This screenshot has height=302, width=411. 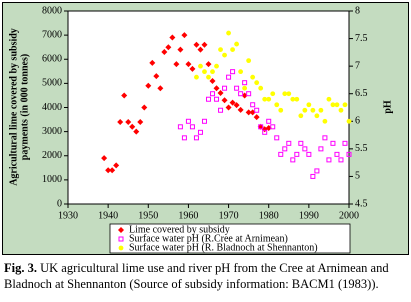 What do you see at coordinates (52, 155) in the screenshot?
I see `y-tick-label: 2000` at bounding box center [52, 155].